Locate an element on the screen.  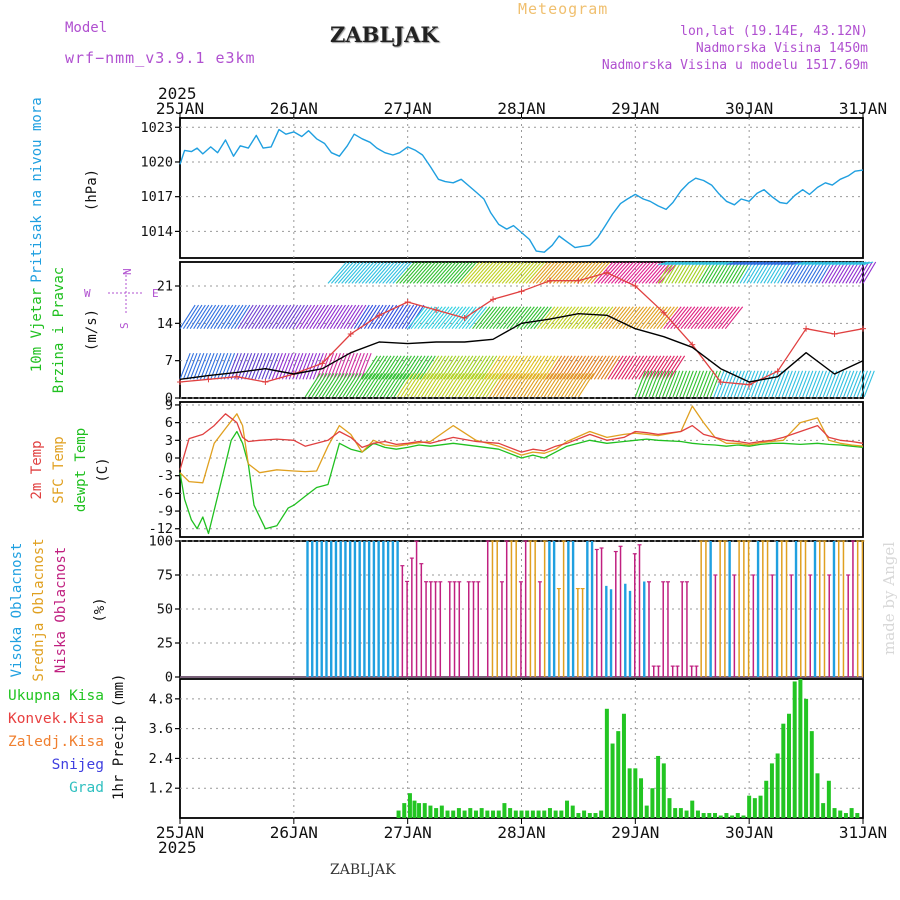
pressure-ytick-label: 1020 is located at coordinates (156, 162).